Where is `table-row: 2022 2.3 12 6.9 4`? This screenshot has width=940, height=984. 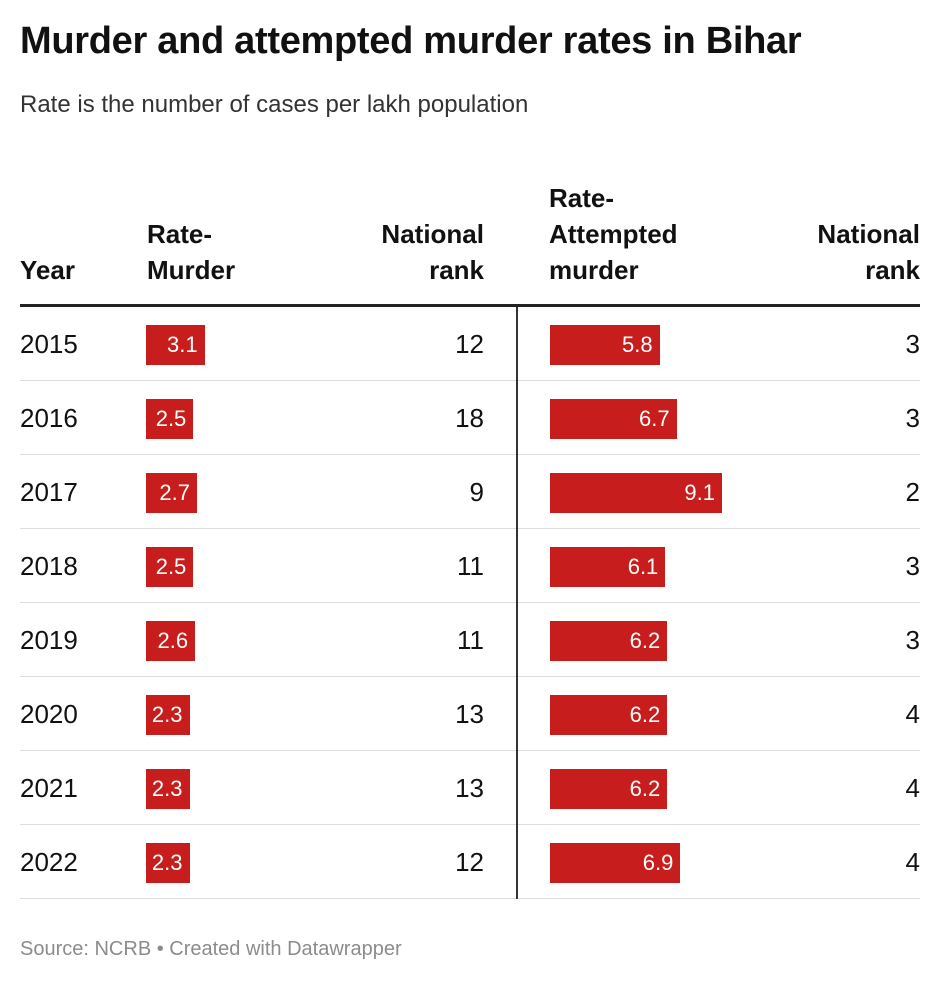 table-row: 2022 2.3 12 6.9 4 is located at coordinates (470, 862).